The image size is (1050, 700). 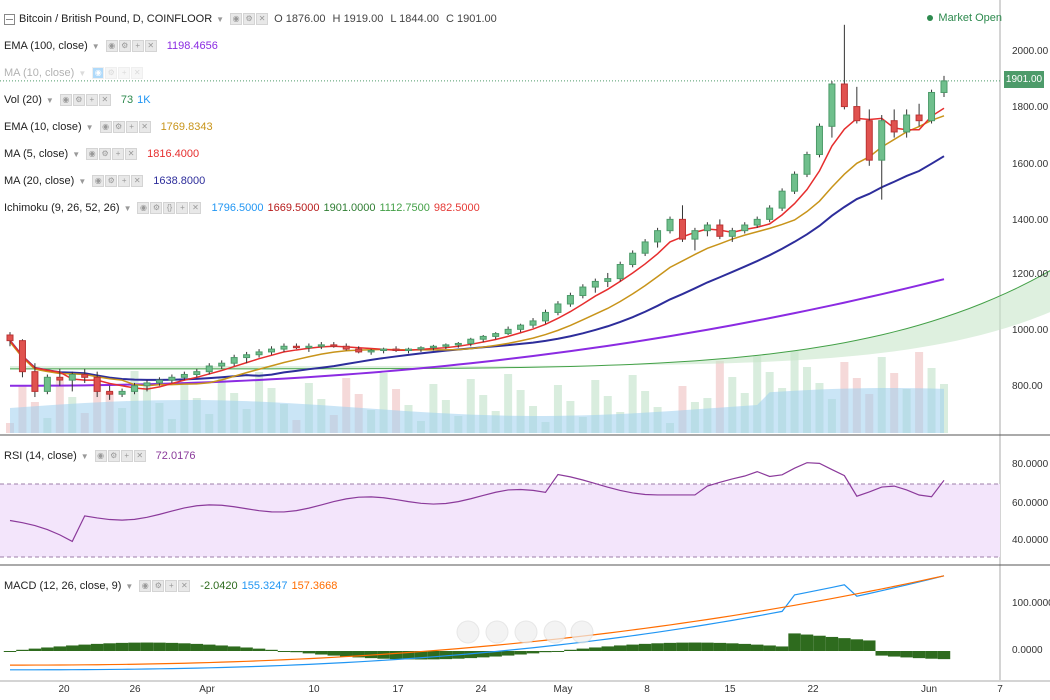 What do you see at coordinates (62, 208) in the screenshot?
I see `legend-label: Ichimoku (9, 26, 52, 26)` at bounding box center [62, 208].